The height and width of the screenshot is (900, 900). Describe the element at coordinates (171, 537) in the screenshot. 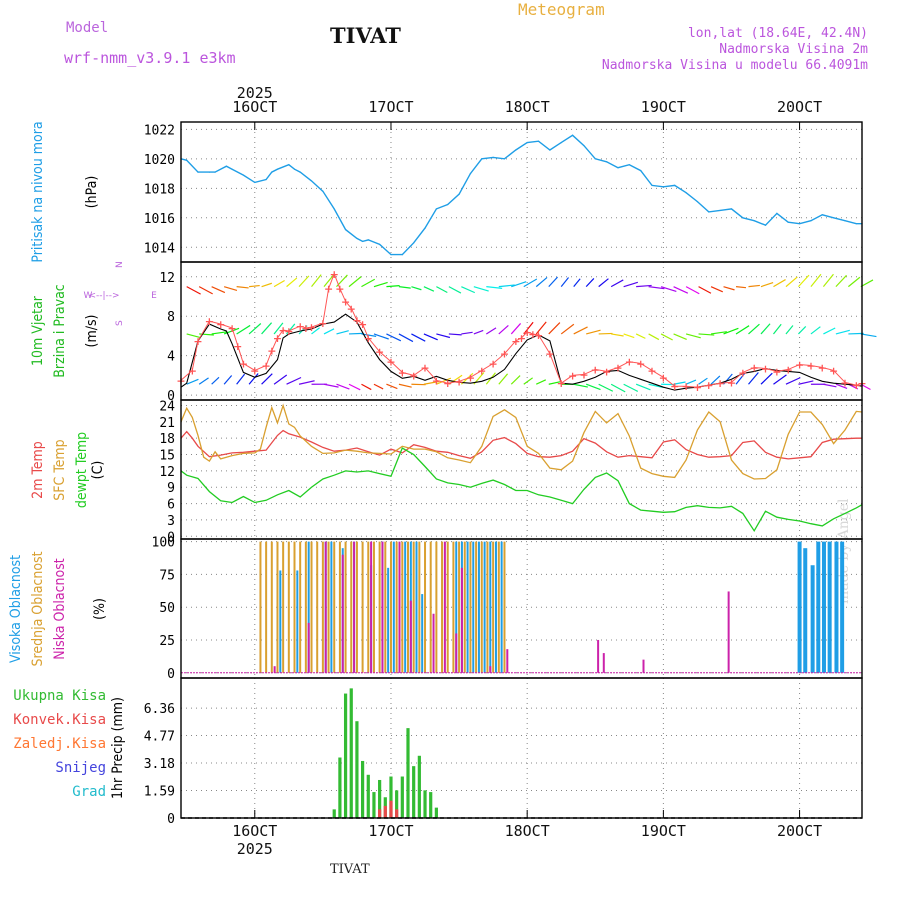

I see `y-tick-label: 0` at that location.